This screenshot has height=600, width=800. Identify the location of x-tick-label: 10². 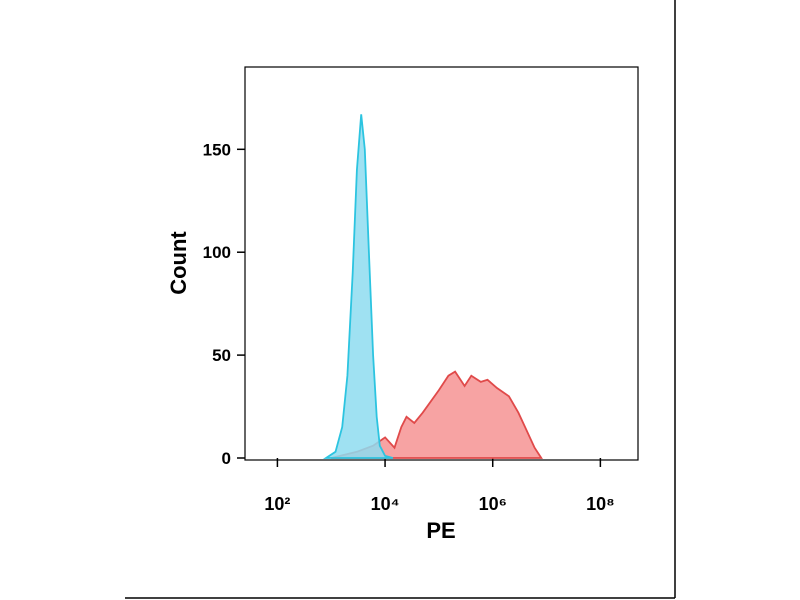
(277, 504).